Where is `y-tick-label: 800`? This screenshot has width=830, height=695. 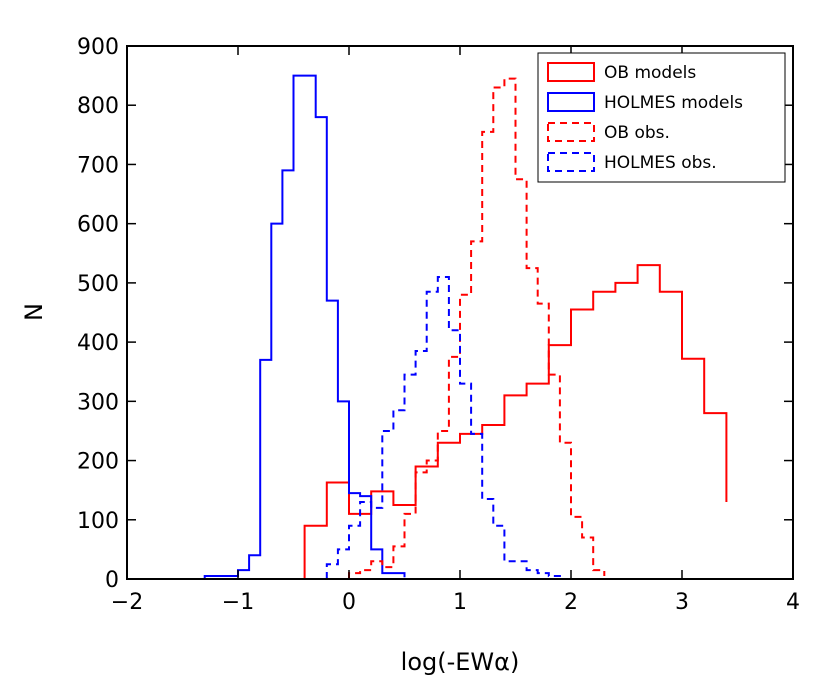 y-tick-label: 800 is located at coordinates (98, 106).